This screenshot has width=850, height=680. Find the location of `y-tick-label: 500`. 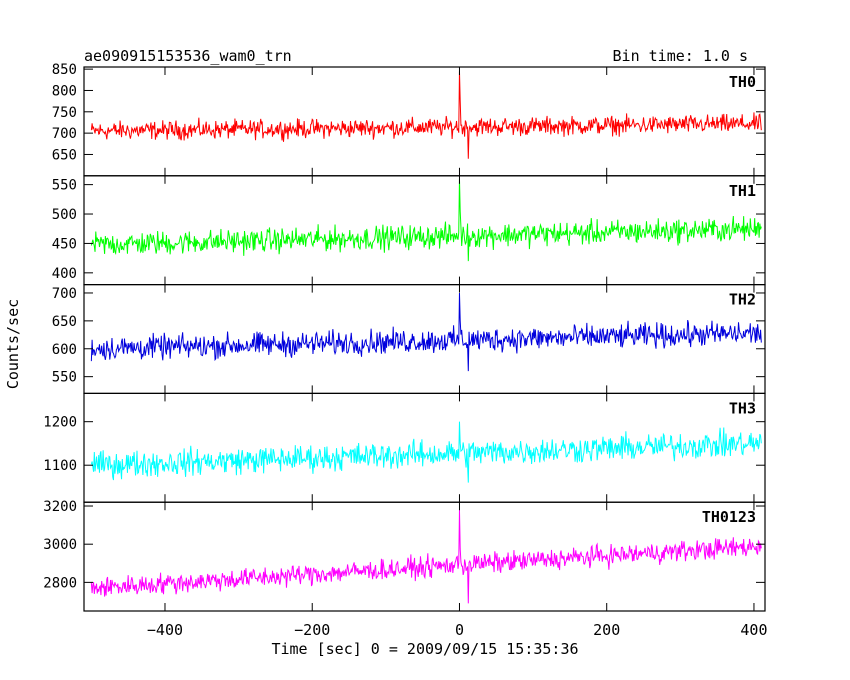

y-tick-label: 500 is located at coordinates (64, 215).